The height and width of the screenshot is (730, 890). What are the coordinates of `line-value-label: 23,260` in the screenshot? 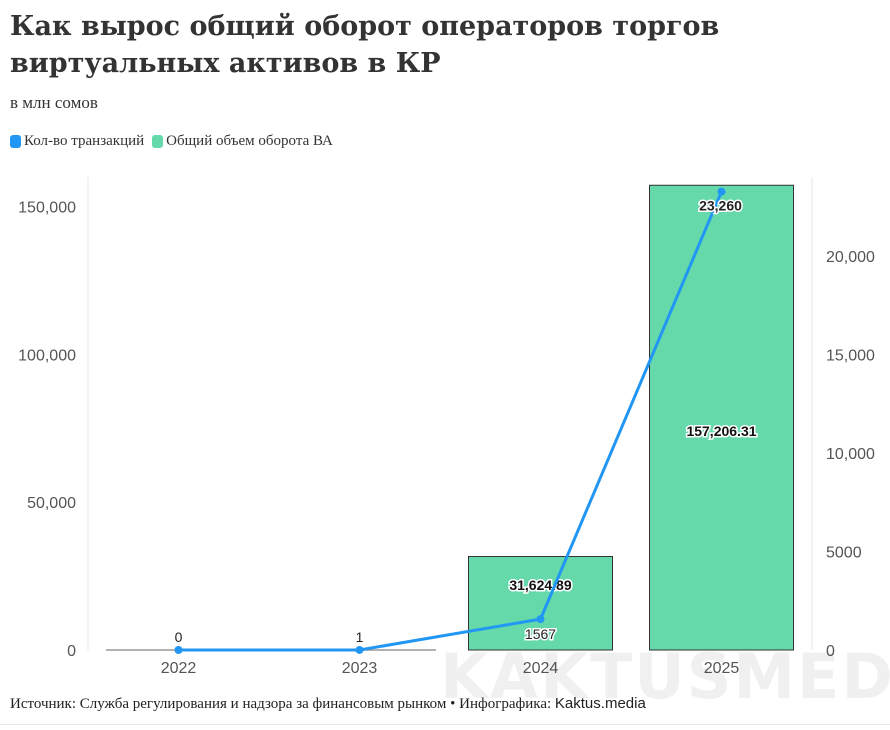 It's located at (720, 206).